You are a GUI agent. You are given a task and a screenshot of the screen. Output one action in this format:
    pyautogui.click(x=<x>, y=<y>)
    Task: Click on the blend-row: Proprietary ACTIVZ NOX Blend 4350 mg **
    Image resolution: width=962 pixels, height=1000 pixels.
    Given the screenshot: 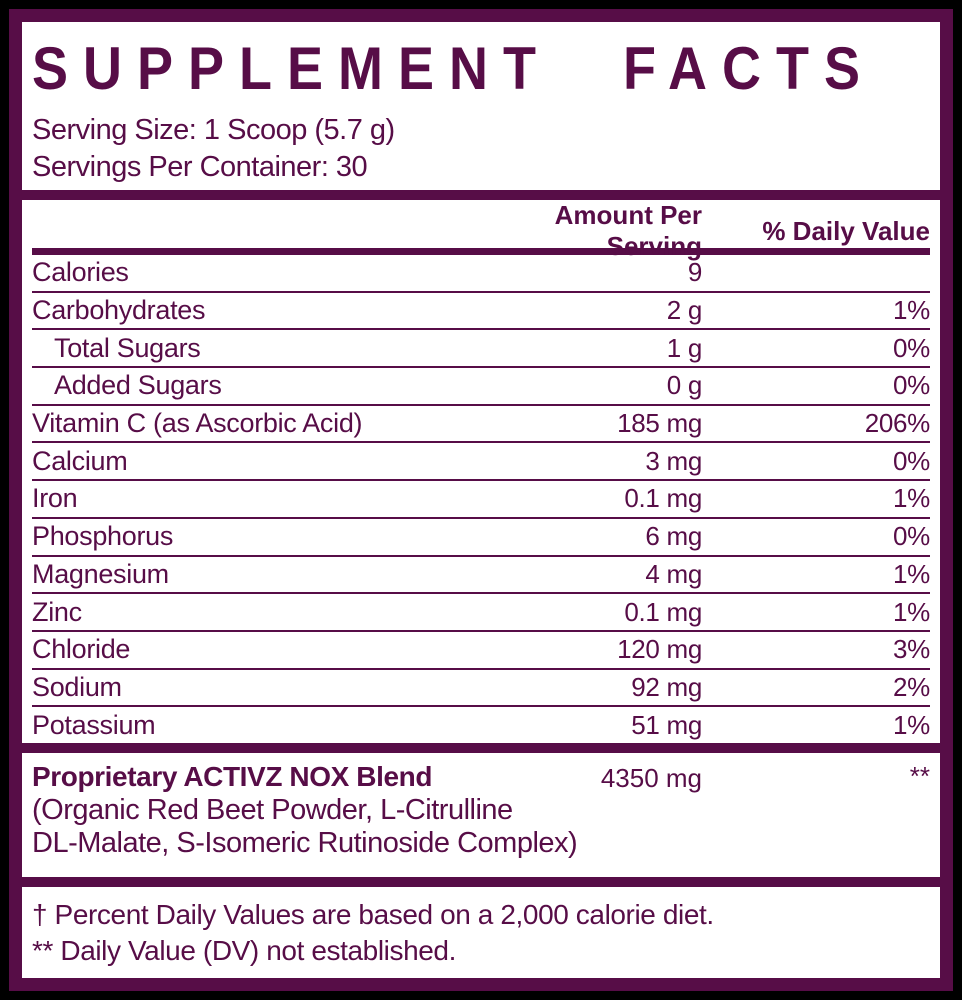 What is the action you would take?
    pyautogui.click(x=481, y=777)
    